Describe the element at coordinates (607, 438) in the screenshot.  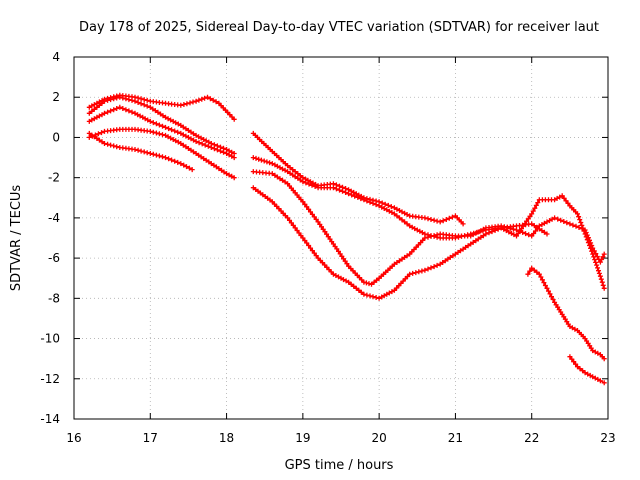
I see `x-tick-label: 23` at that location.